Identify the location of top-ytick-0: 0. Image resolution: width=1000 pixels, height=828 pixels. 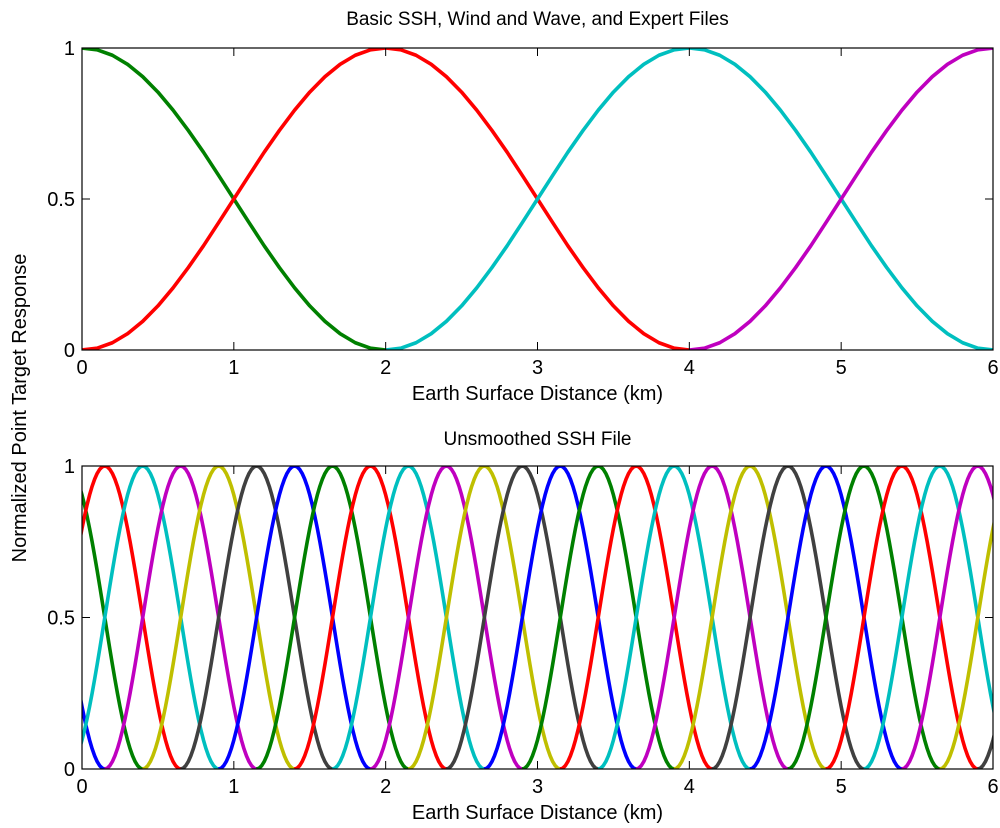
(69, 351).